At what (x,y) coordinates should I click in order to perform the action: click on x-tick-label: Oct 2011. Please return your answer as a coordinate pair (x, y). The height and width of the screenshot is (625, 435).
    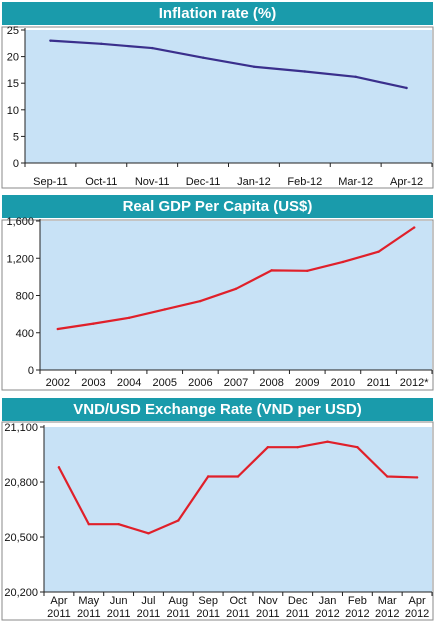
    Looking at the image, I should click on (238, 607).